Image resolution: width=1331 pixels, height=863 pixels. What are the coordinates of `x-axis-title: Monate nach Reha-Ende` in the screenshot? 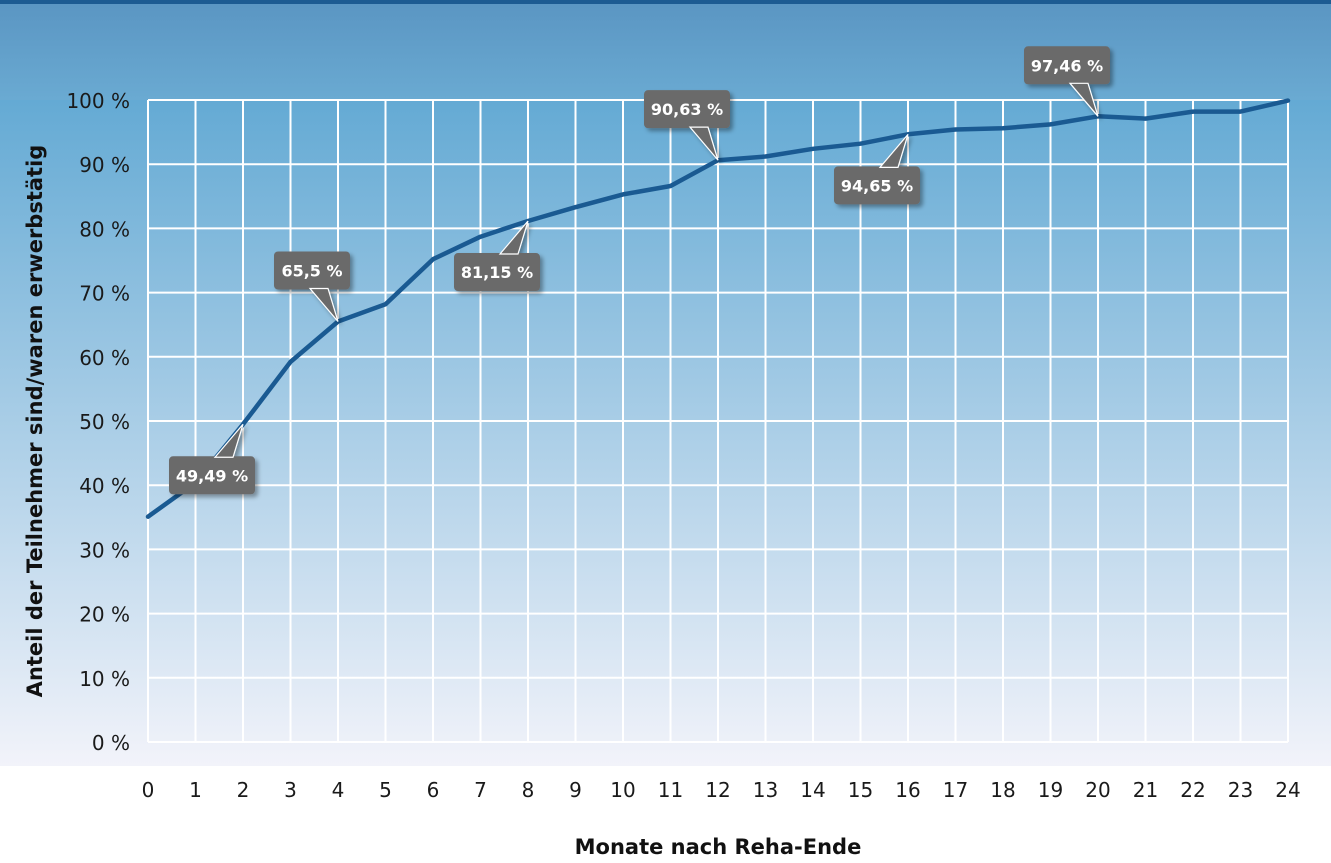 It's located at (718, 847).